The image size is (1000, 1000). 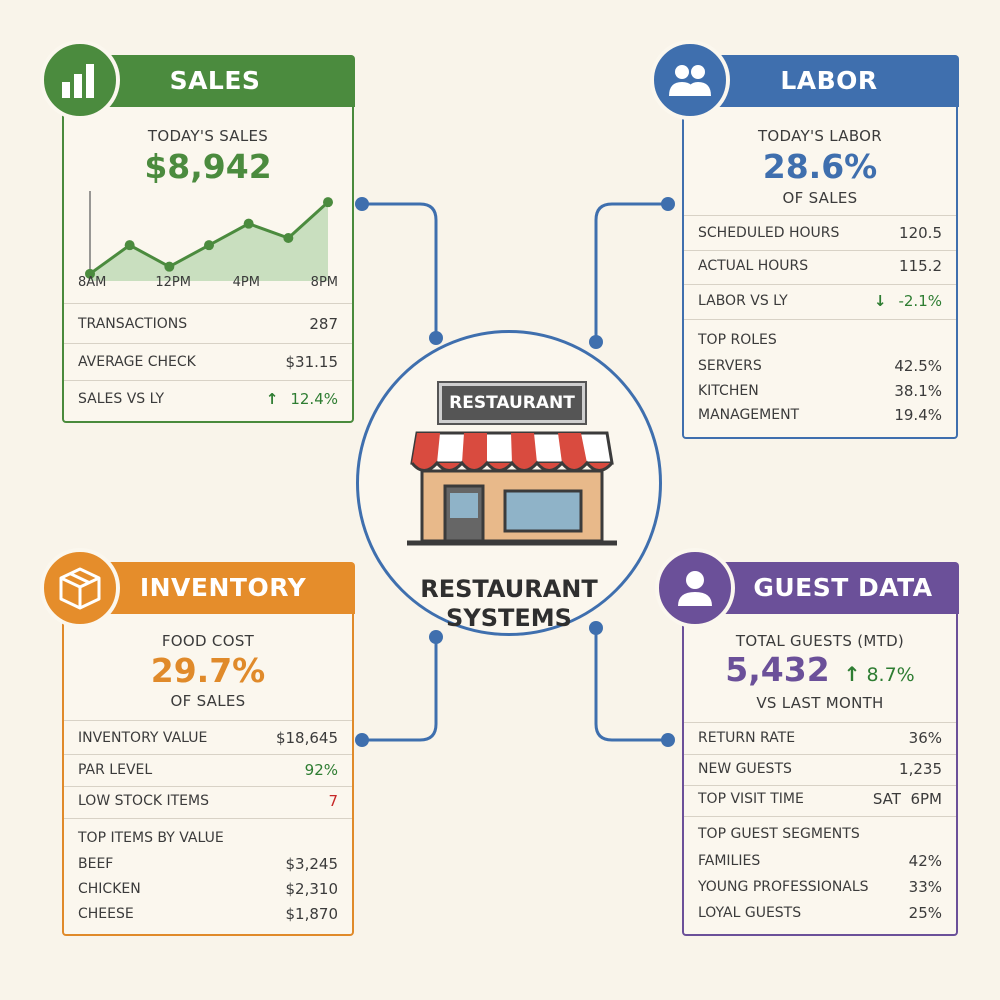 I want to click on guest-segments-title: TOP GUEST SEGMENTS, so click(x=779, y=834).